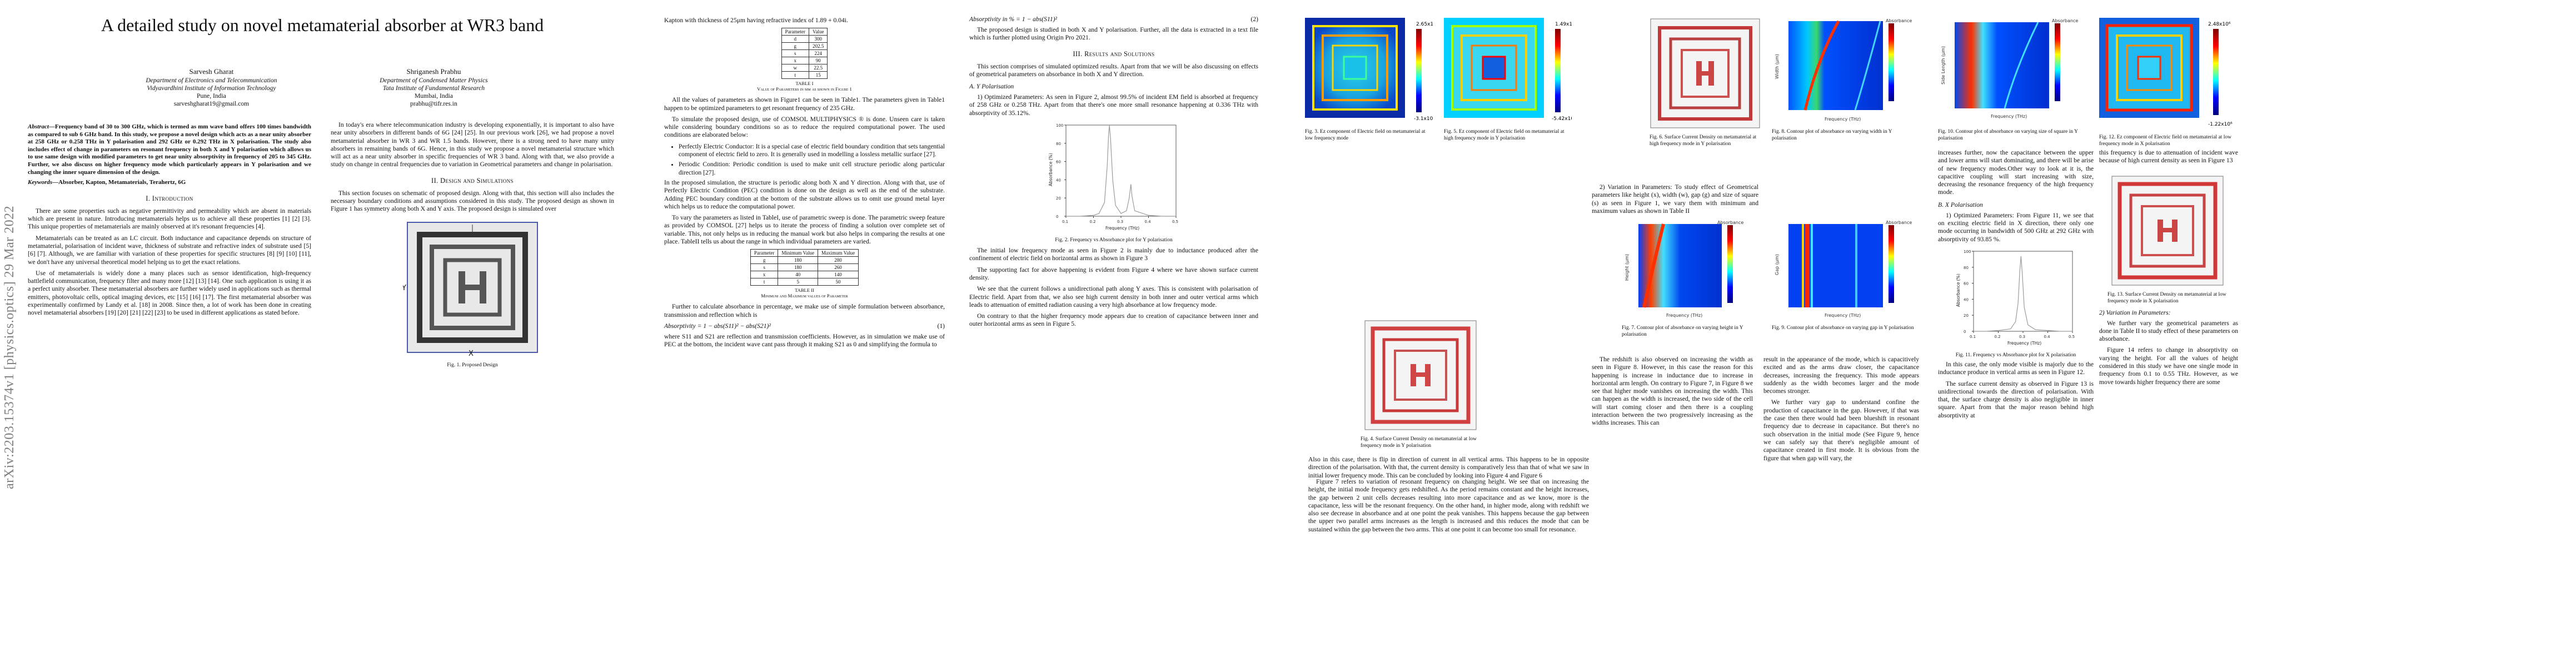 The height and width of the screenshot is (667, 2576). I want to click on x-tick-label: 0.1, so click(1973, 337).